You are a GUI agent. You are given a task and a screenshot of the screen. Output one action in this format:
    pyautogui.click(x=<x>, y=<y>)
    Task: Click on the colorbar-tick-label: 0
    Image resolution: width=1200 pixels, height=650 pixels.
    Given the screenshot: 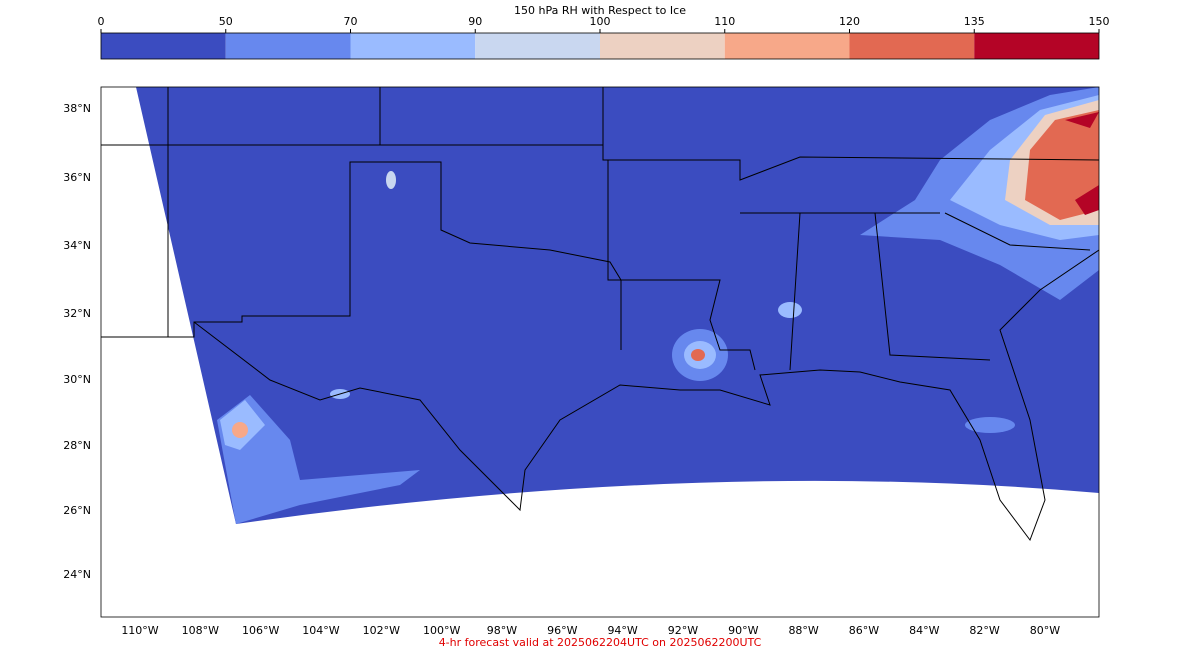 What is the action you would take?
    pyautogui.click(x=101, y=21)
    